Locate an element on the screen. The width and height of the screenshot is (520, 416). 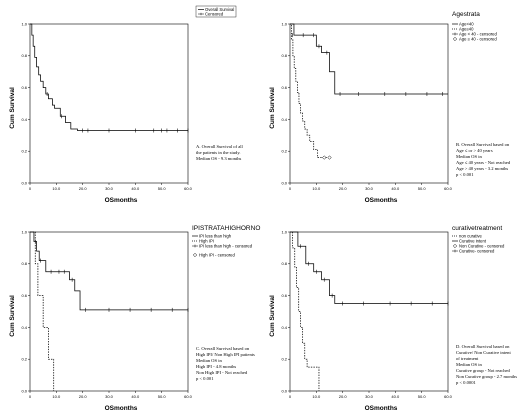
legend-entry-0: Age<40 is located at coordinates (466, 24).